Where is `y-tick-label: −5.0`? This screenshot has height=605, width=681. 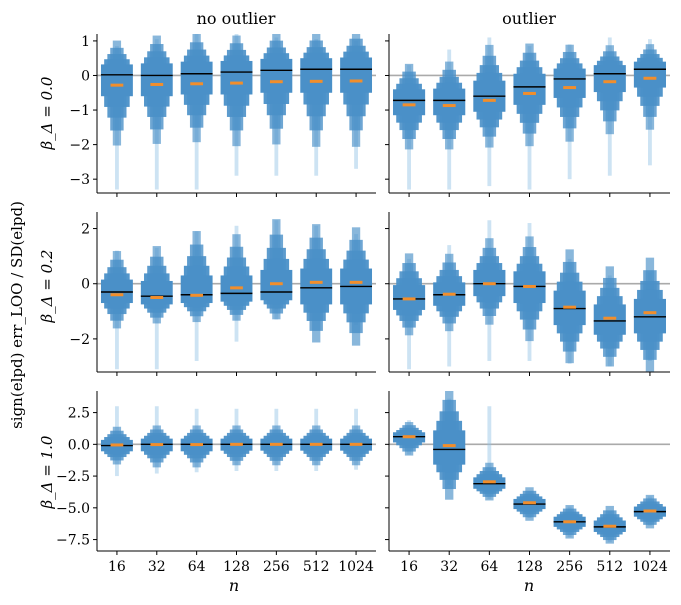 y-tick-label: −5.0 is located at coordinates (73, 509).